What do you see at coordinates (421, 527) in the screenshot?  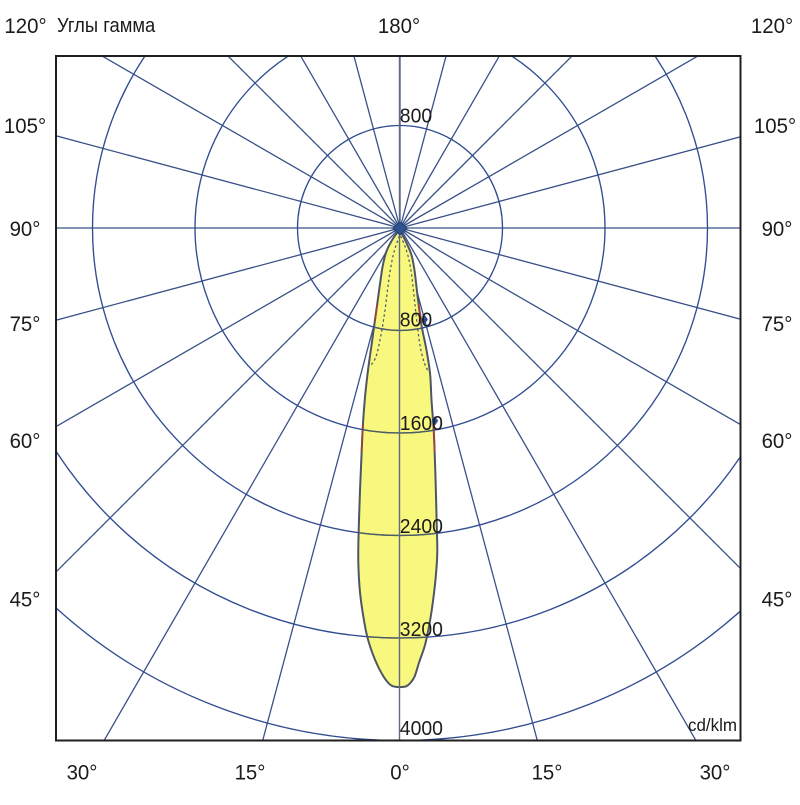 I see `svg-text: 2400` at bounding box center [421, 527].